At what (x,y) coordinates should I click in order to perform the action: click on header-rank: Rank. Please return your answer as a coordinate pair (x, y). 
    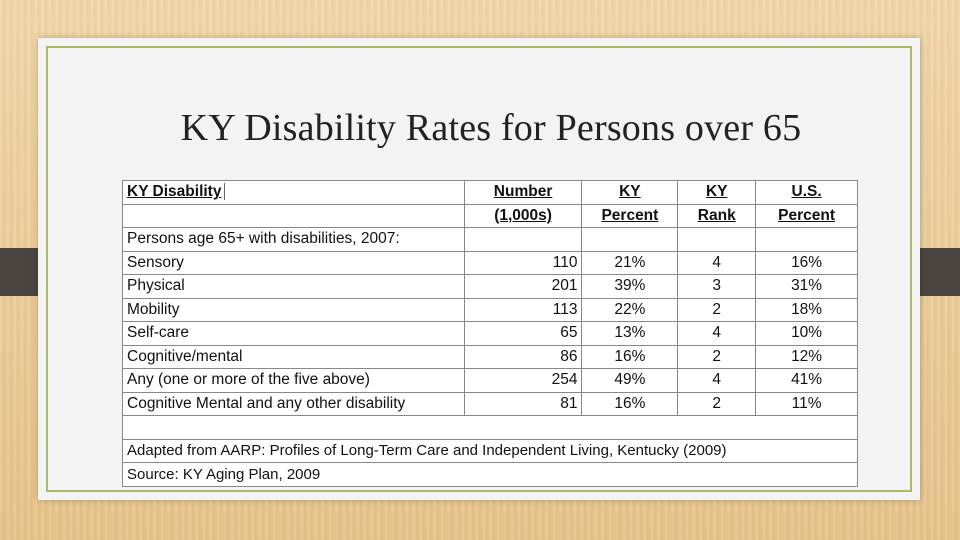
    Looking at the image, I should click on (717, 215).